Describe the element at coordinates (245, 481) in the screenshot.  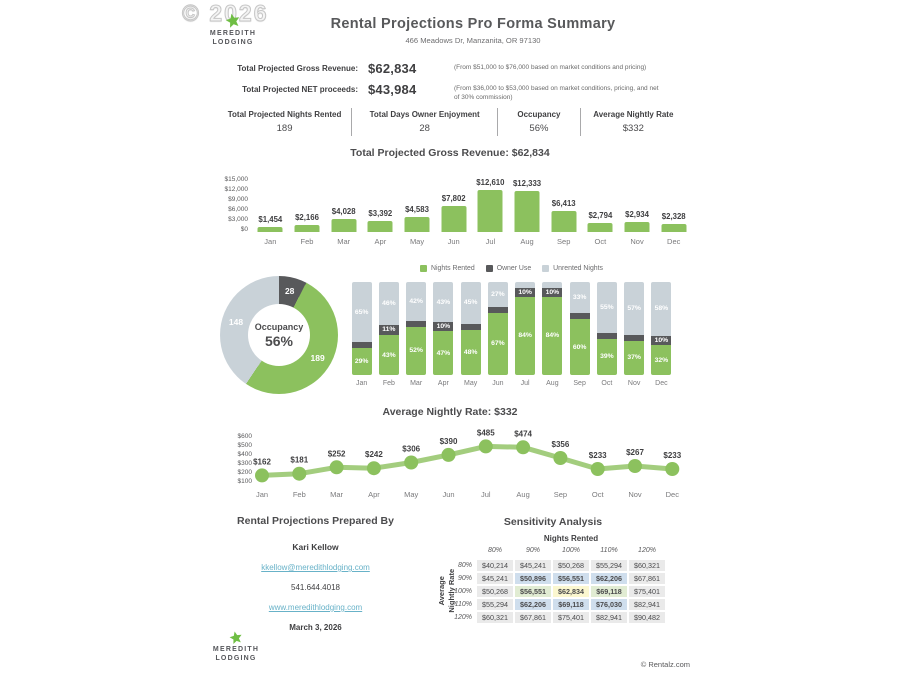
I see `y-tick-label: $100` at that location.